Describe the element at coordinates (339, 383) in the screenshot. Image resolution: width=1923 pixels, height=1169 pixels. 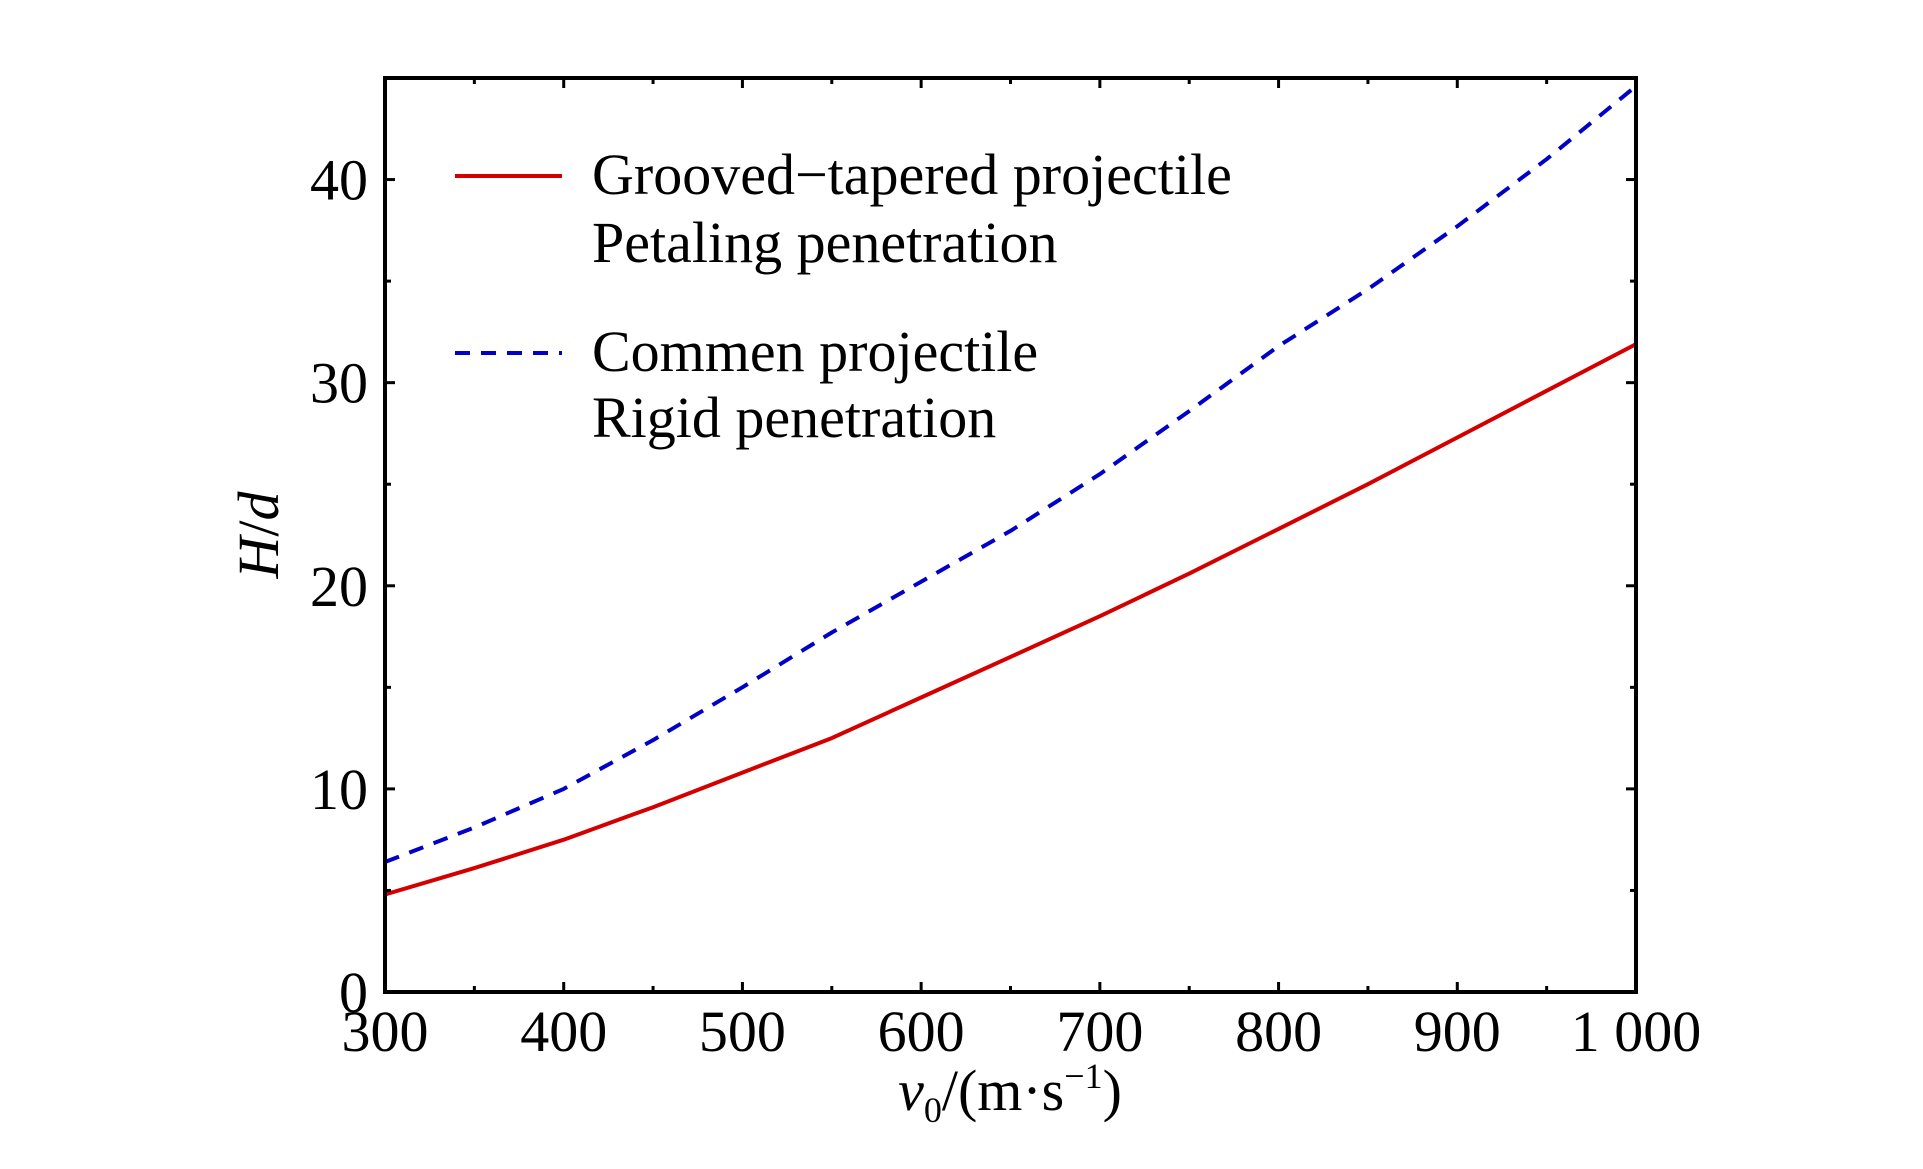
I see `y-tick-label: 30` at that location.